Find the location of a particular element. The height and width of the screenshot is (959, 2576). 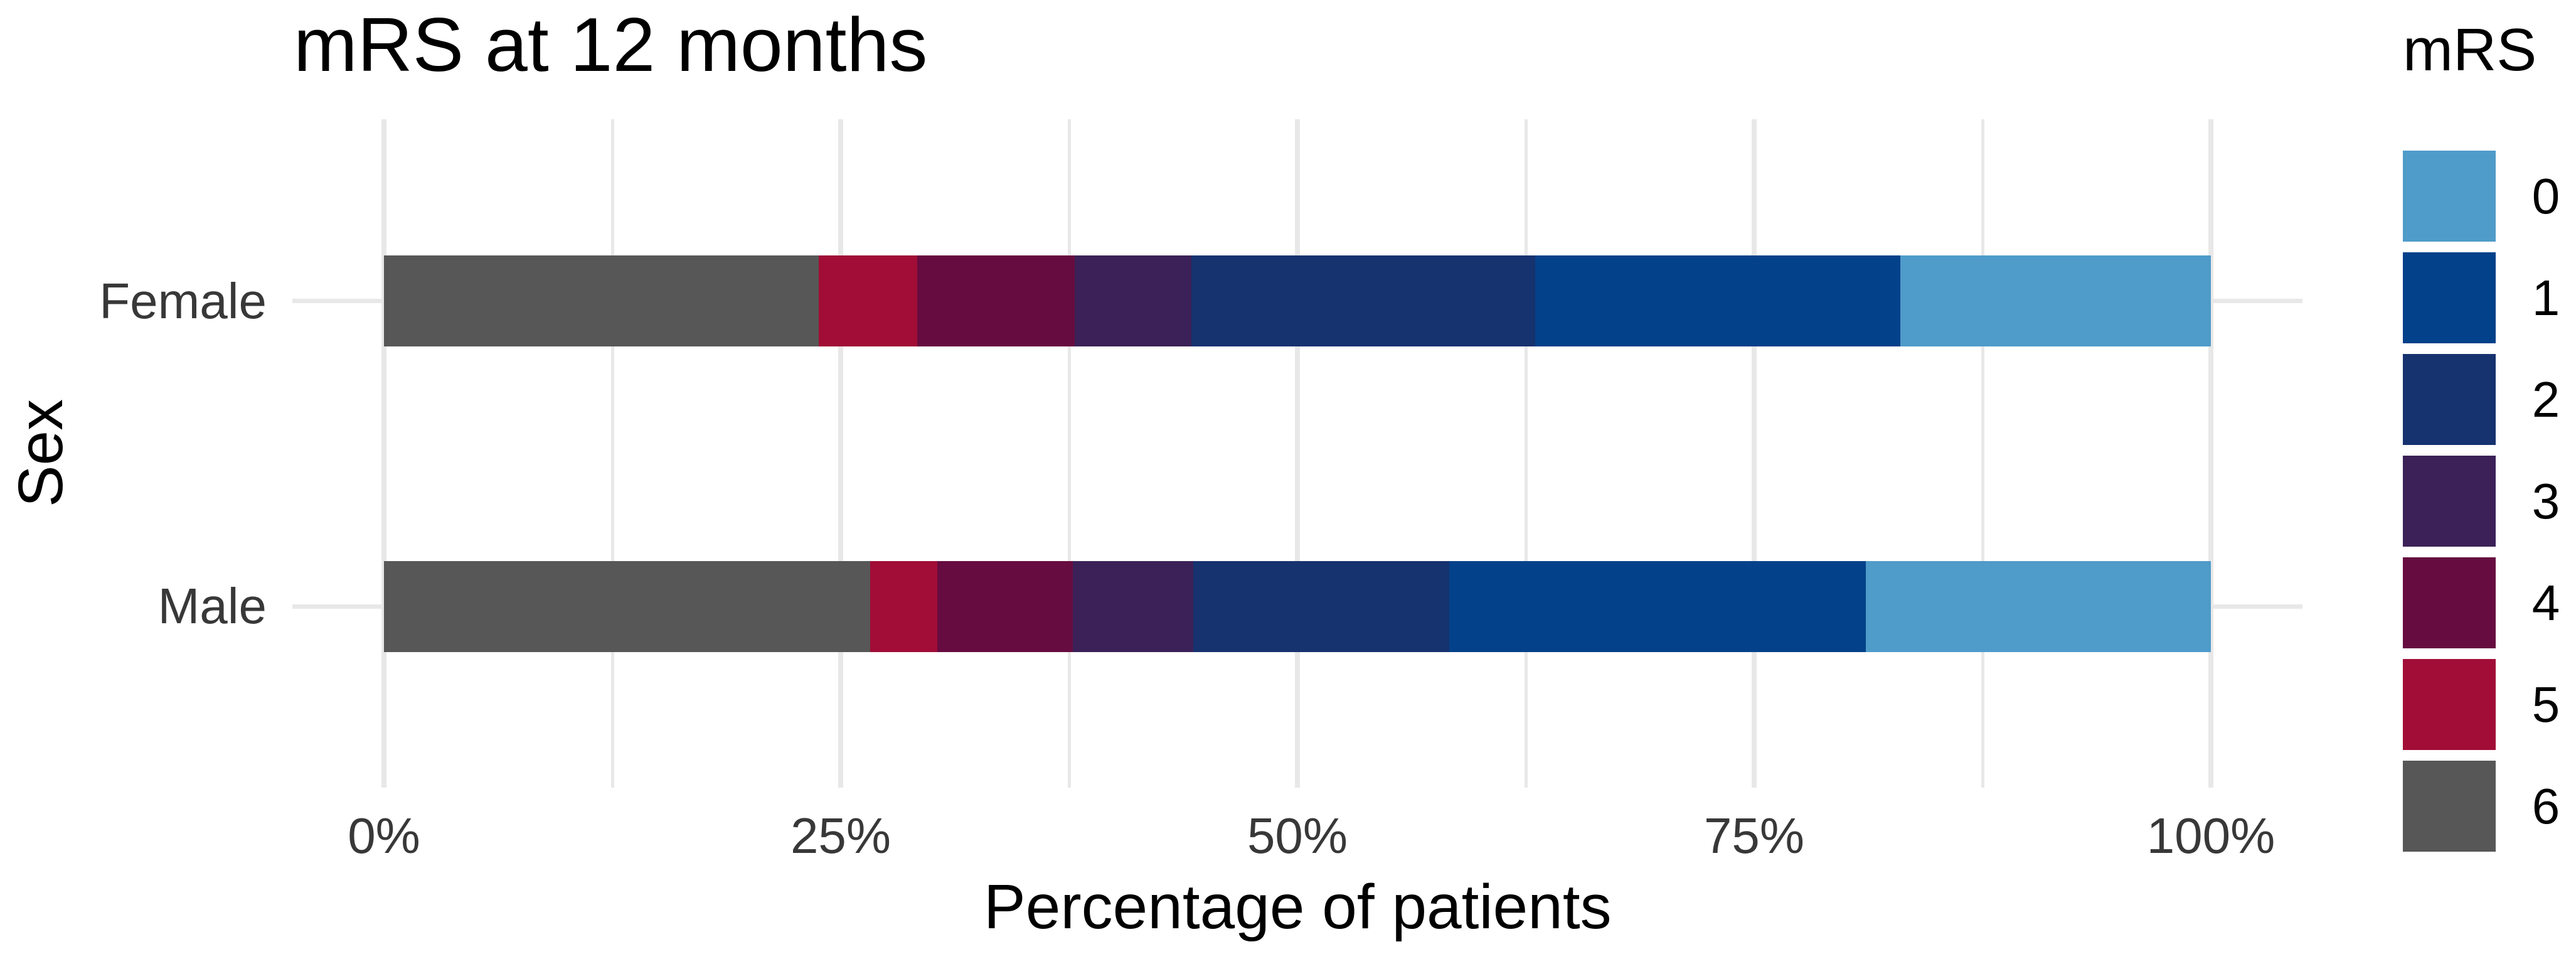

bar-male is located at coordinates (1298, 606).